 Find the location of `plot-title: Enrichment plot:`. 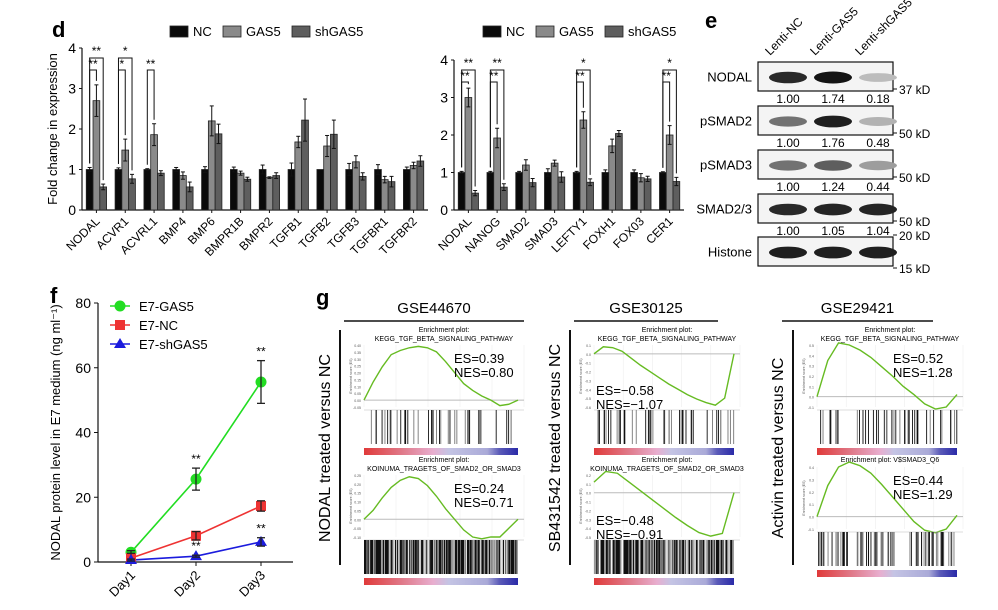

plot-title: Enrichment plot: is located at coordinates (444, 460).